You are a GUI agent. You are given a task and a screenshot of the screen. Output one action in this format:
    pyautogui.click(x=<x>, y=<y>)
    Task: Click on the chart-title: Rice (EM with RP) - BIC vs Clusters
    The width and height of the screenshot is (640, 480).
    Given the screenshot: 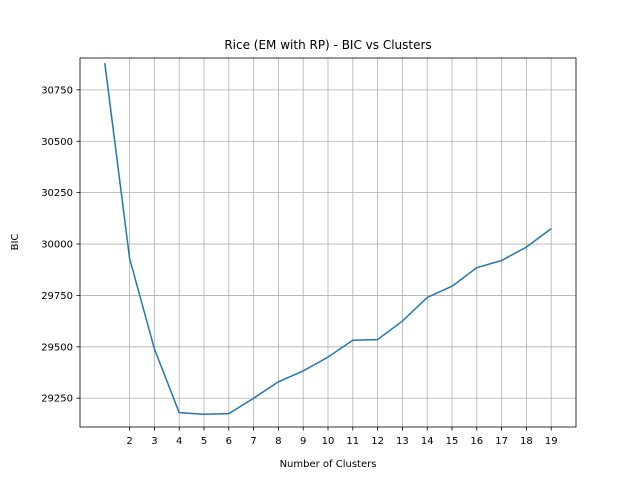 What is the action you would take?
    pyautogui.click(x=327, y=45)
    